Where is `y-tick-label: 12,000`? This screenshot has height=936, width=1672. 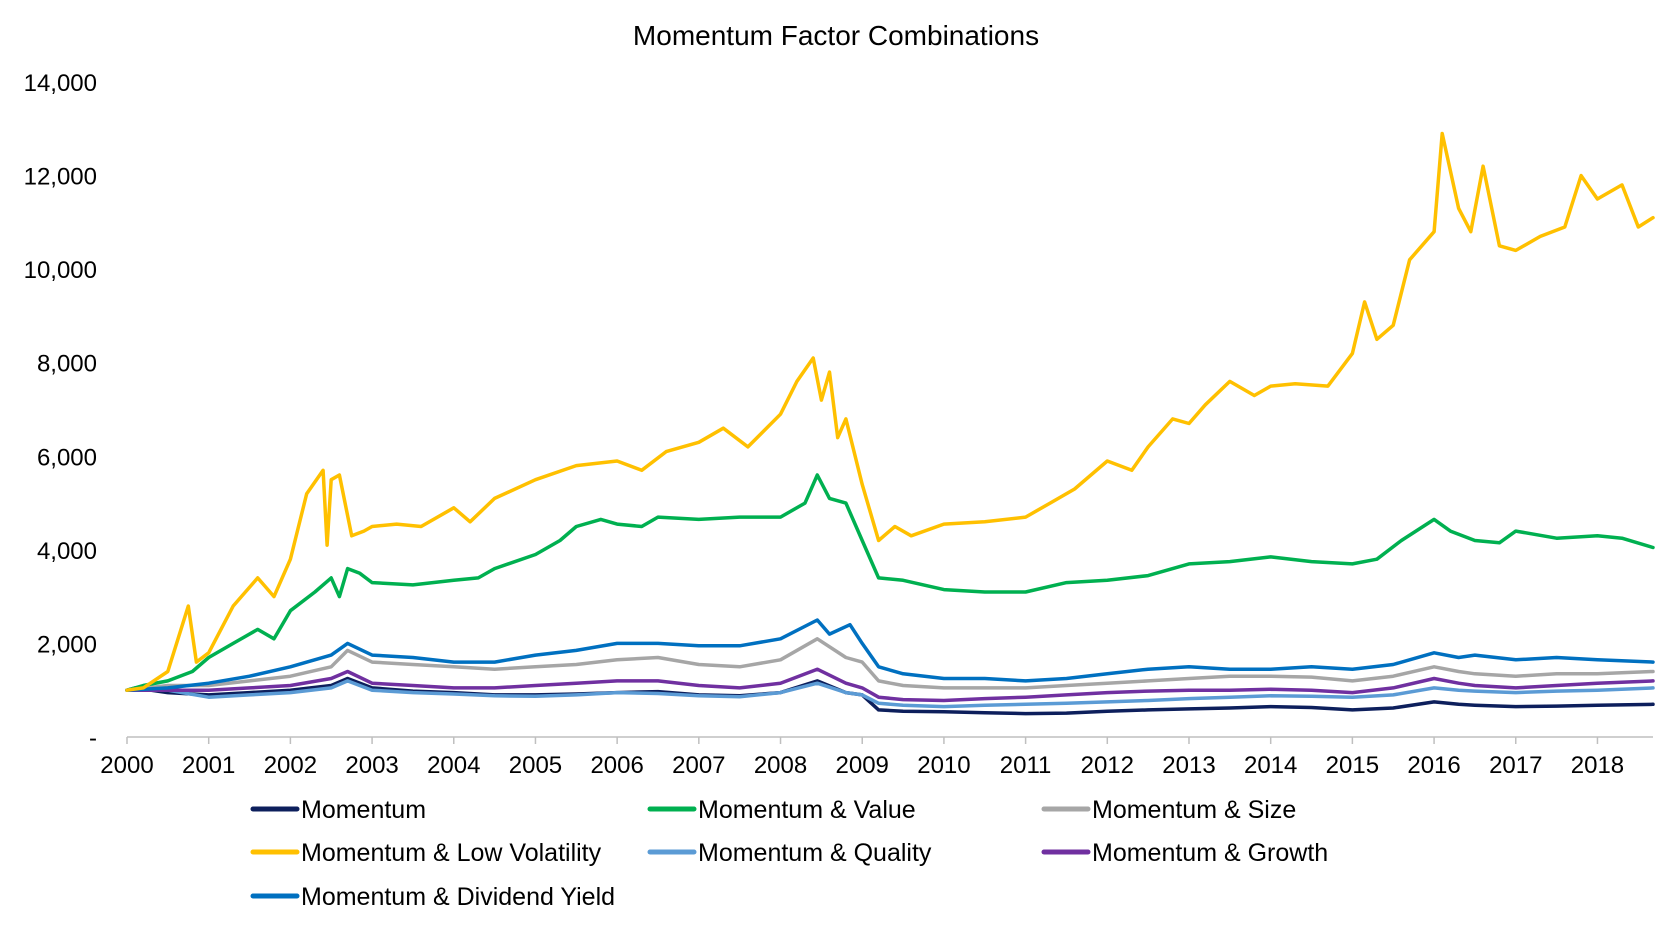 y-tick-label: 12,000 is located at coordinates (60, 177).